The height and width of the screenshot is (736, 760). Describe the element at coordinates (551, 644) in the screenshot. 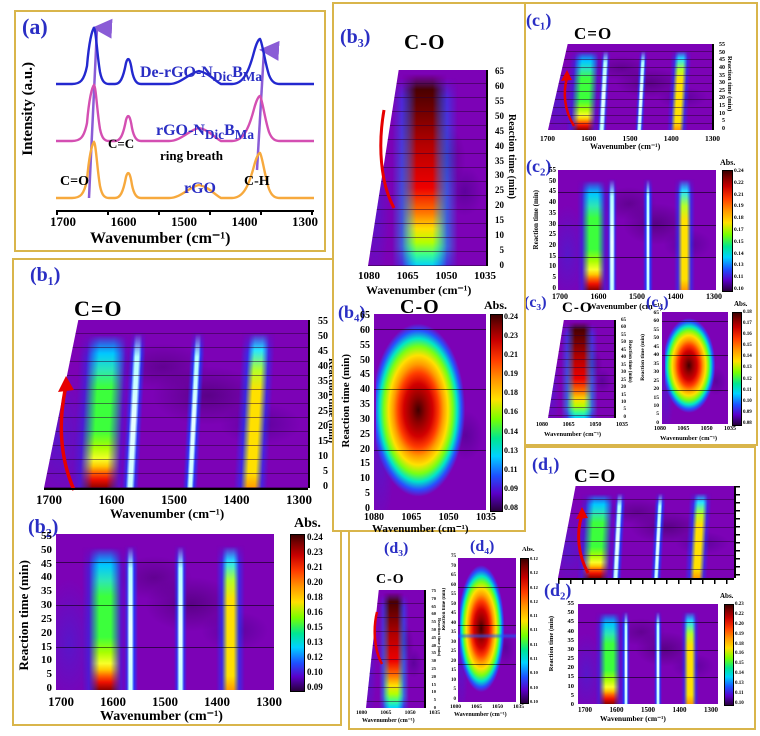

I see `d2-y-axis-label: Reaction time (min)` at that location.